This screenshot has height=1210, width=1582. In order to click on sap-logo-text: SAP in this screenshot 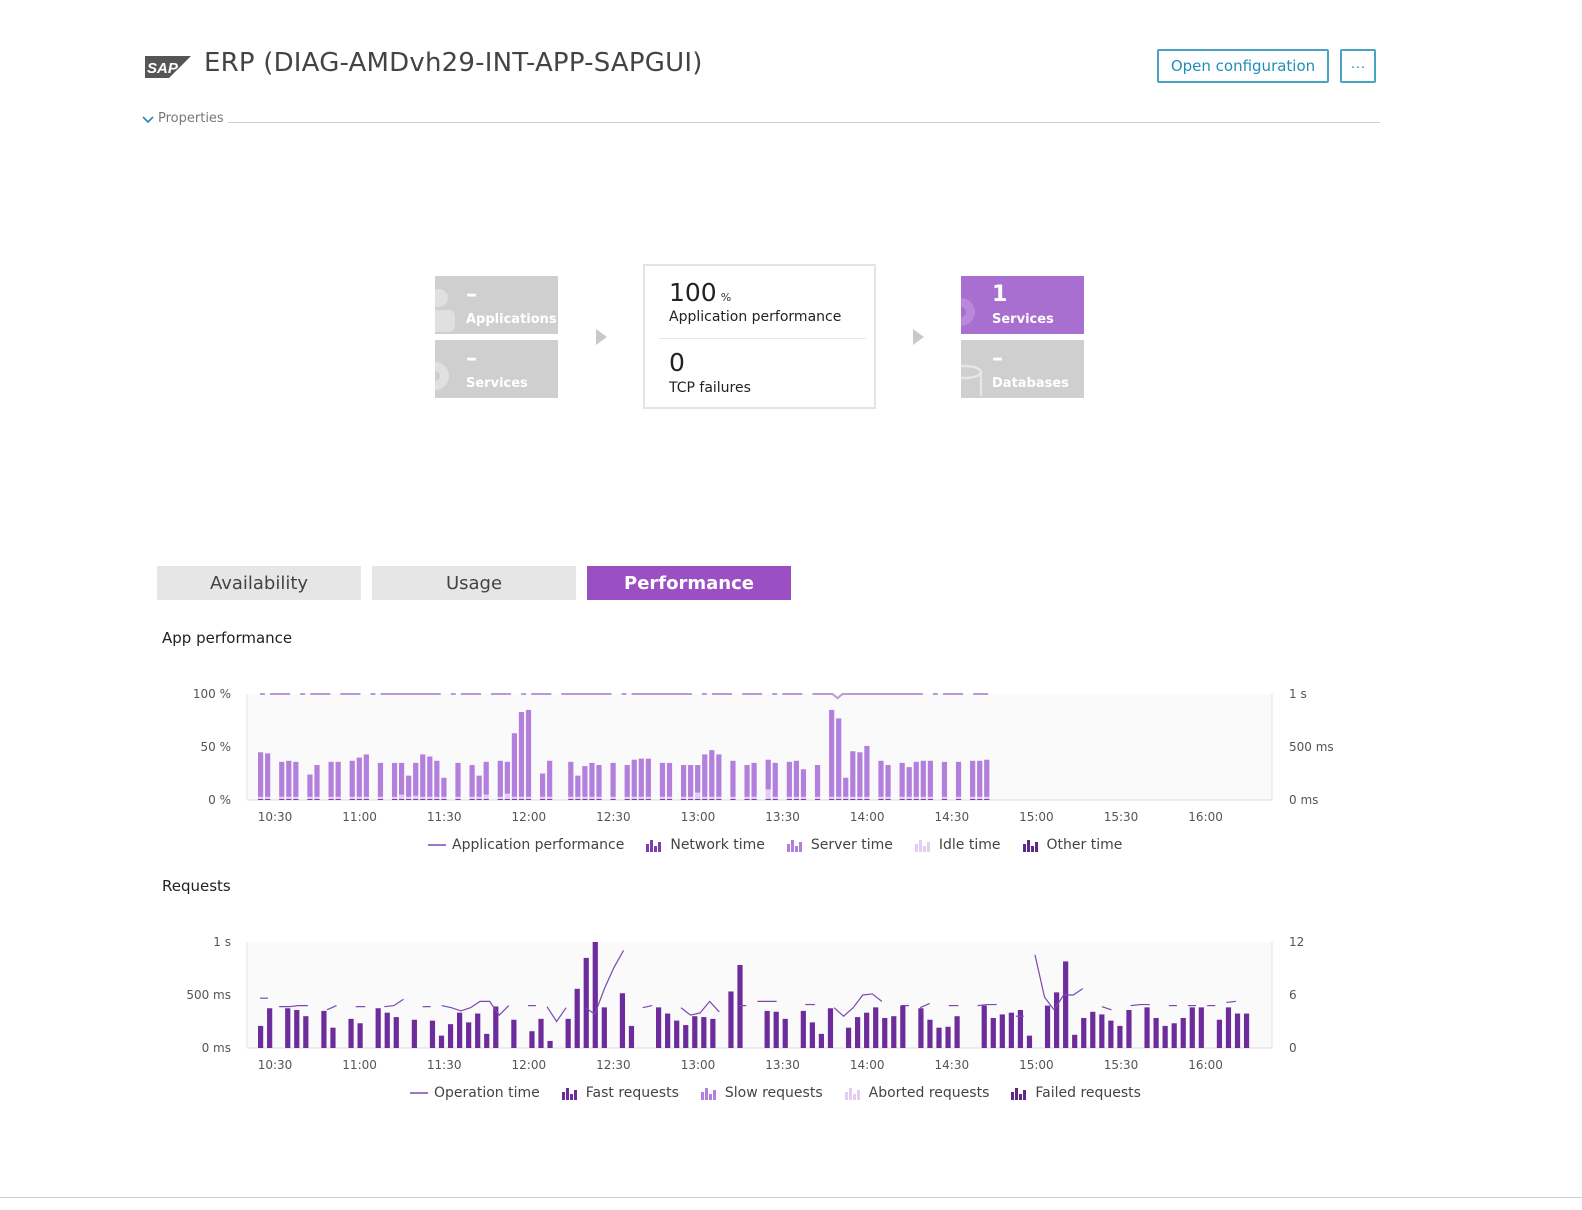, I will do `click(163, 68)`.